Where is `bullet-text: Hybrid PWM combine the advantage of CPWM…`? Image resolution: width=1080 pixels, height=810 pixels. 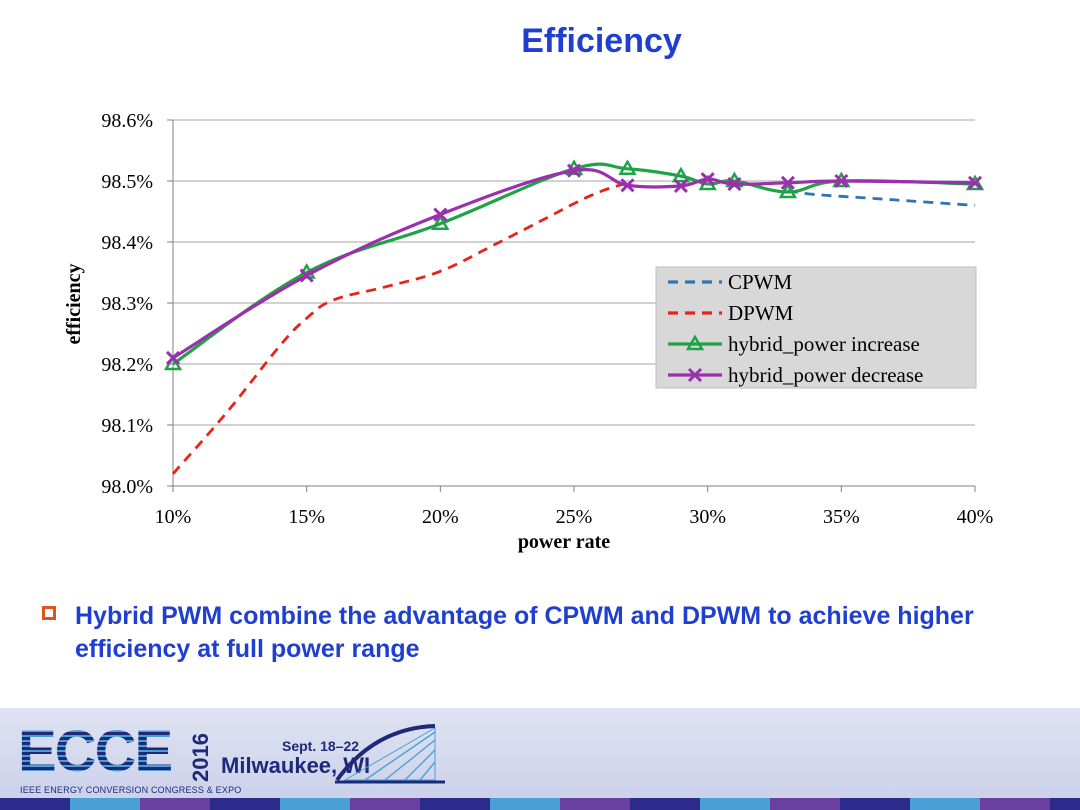
bullet-text: Hybrid PWM combine the advantage of CPWM… is located at coordinates (524, 632).